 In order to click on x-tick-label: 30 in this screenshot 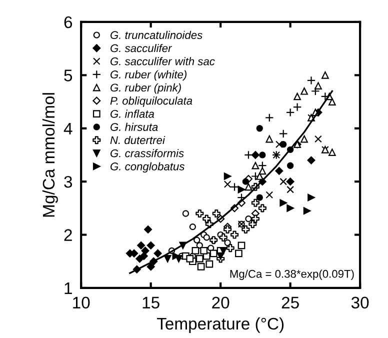, I will do `click(360, 302)`.